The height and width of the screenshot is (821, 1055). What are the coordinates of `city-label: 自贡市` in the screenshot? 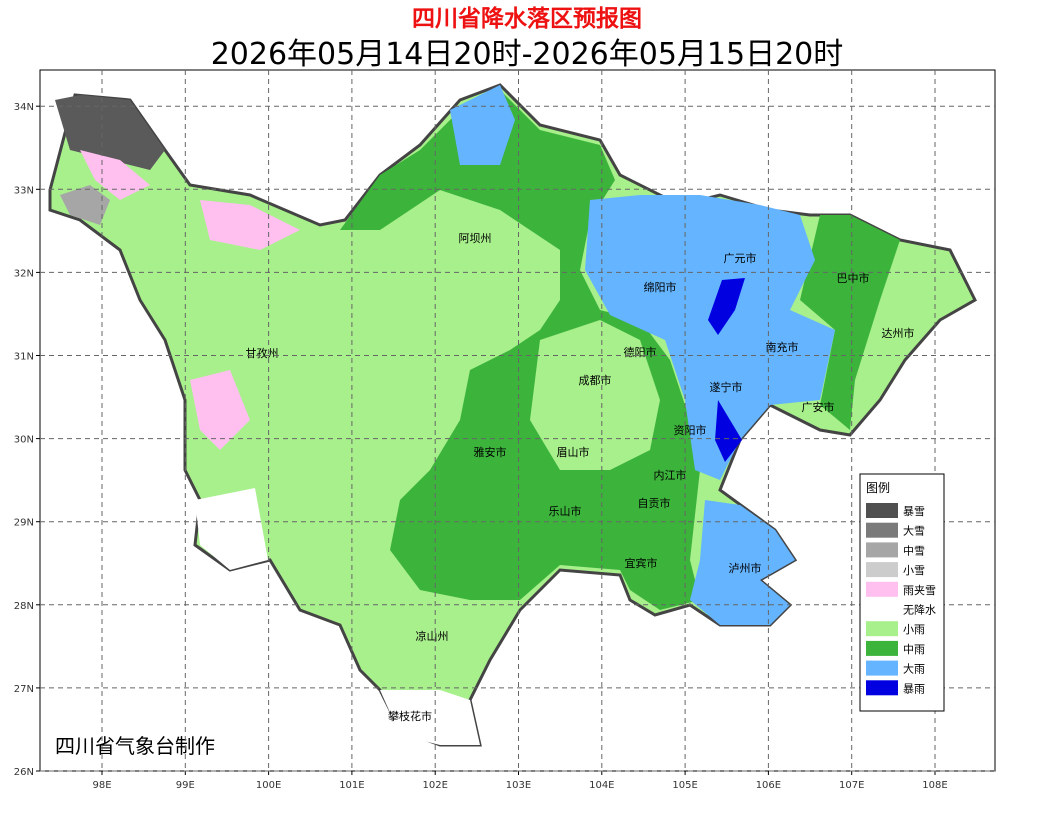 It's located at (654, 503).